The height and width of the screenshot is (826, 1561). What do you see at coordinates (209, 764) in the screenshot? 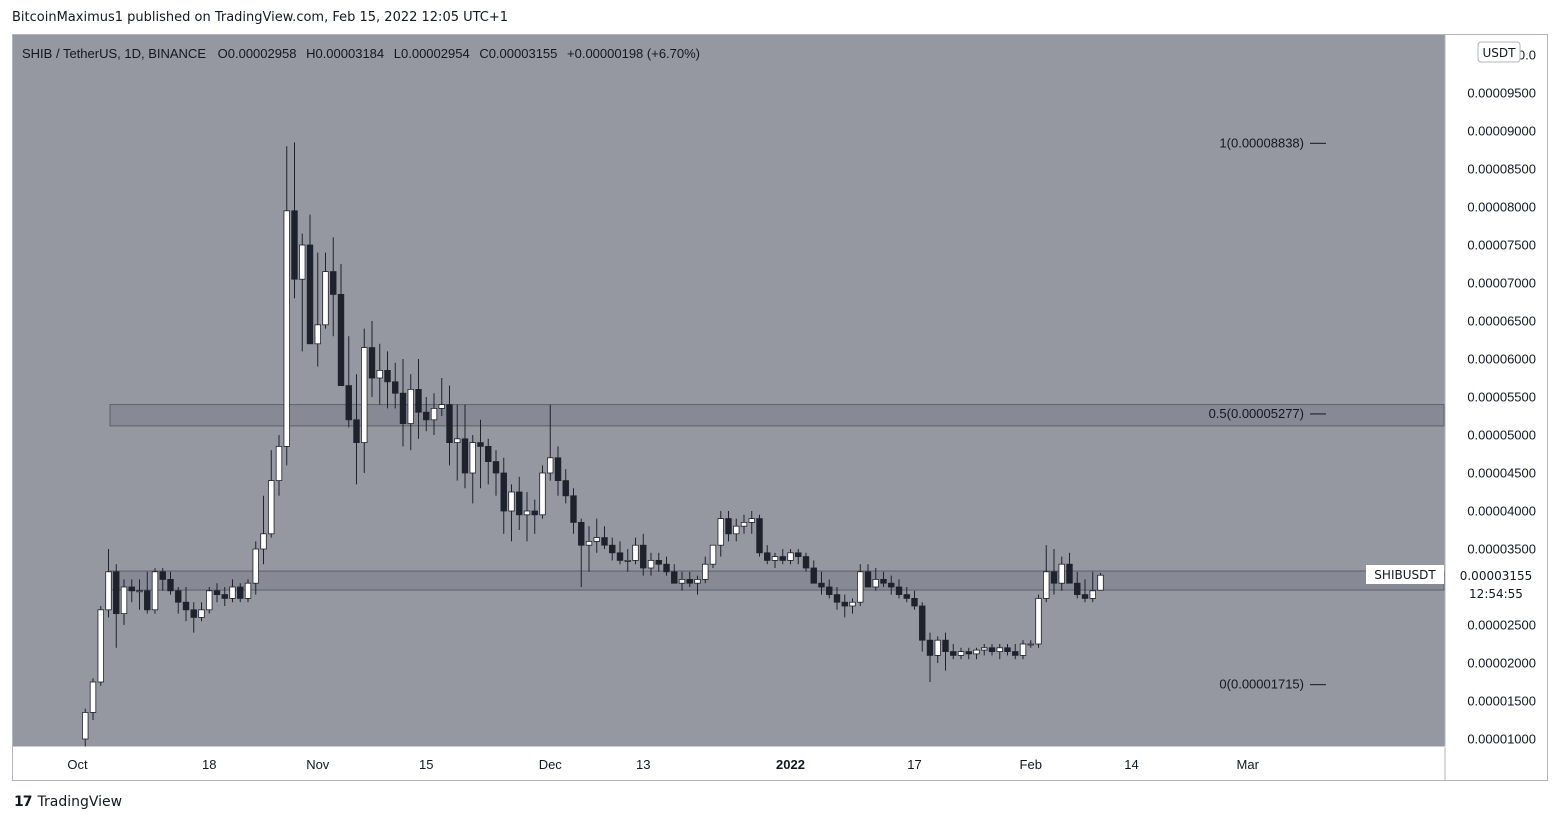
I see `x-tick-1: 18` at bounding box center [209, 764].